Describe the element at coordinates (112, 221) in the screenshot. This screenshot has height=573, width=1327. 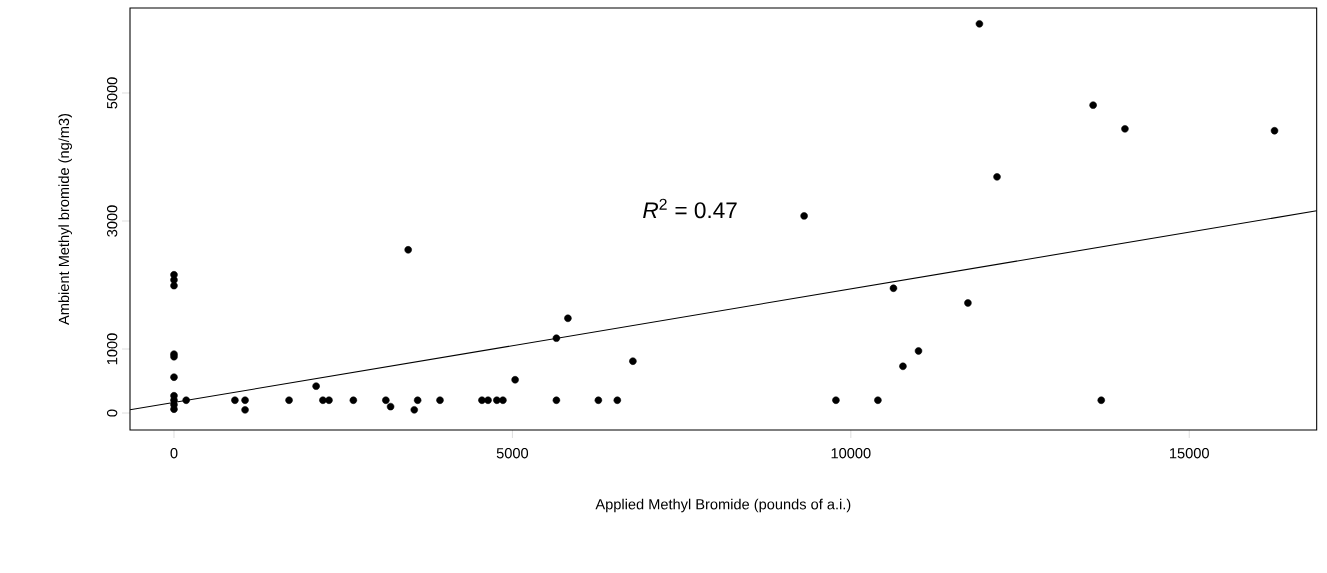
I see `y-tick-label: 3000` at that location.